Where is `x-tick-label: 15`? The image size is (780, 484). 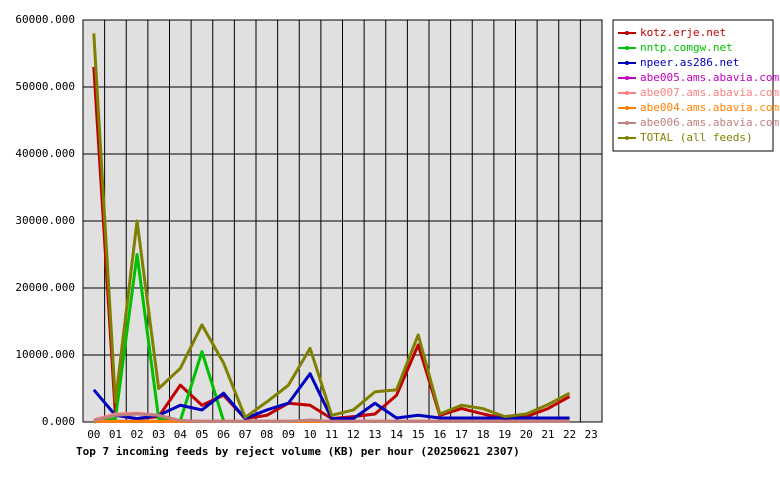
x-tick-label: 15 is located at coordinates (418, 434).